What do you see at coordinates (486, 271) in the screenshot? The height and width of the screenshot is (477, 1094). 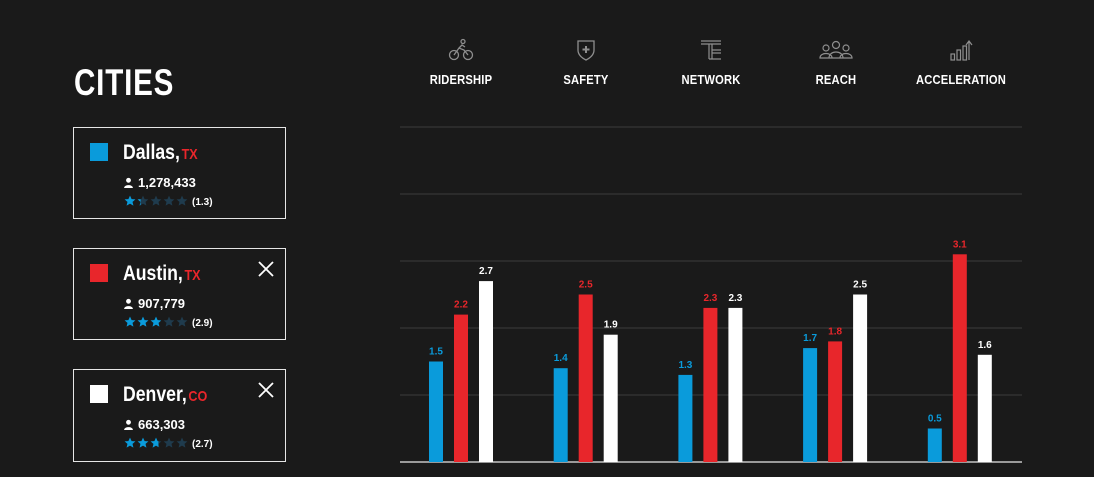 I see `data-label: 2.7` at bounding box center [486, 271].